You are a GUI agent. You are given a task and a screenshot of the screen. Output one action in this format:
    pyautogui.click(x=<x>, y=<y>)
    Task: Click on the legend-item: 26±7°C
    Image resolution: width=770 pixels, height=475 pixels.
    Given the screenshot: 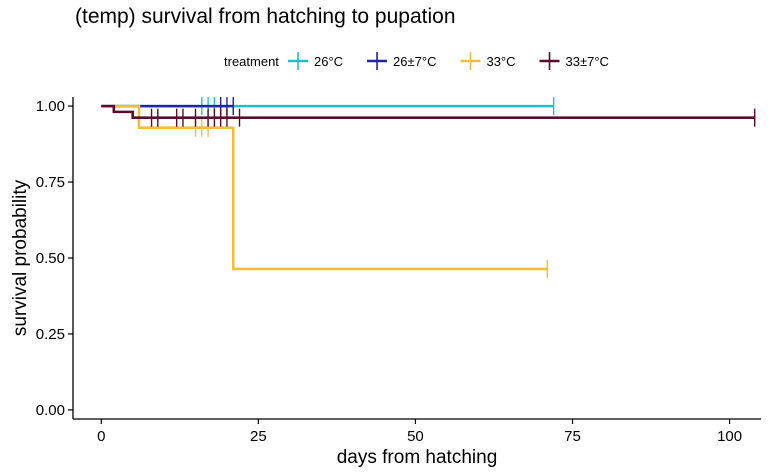 What is the action you would take?
    pyautogui.click(x=401, y=61)
    